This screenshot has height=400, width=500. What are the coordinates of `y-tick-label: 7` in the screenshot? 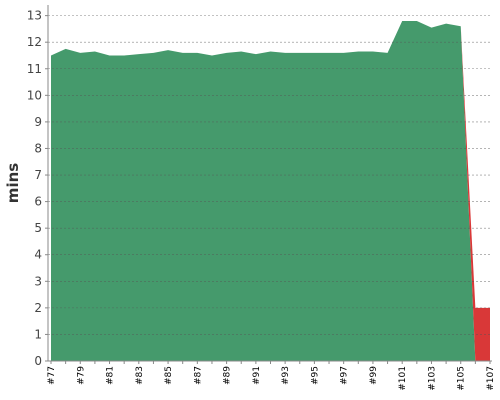 It's located at (38, 175).